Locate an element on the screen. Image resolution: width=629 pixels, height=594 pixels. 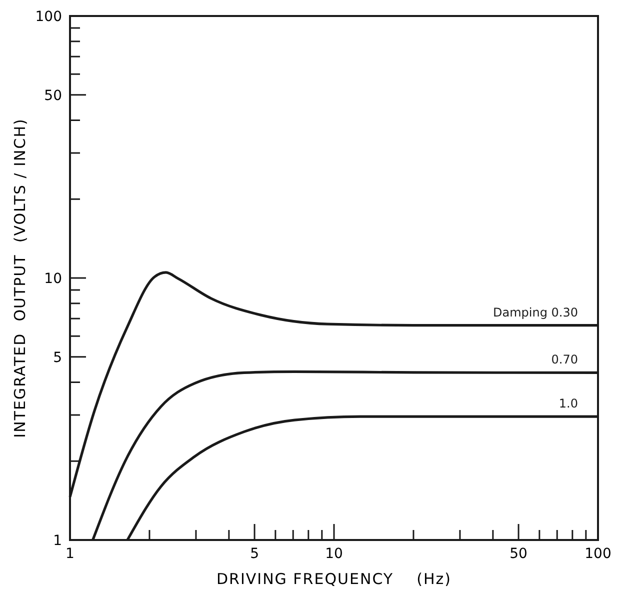
series-label: 0.70 is located at coordinates (564, 359).